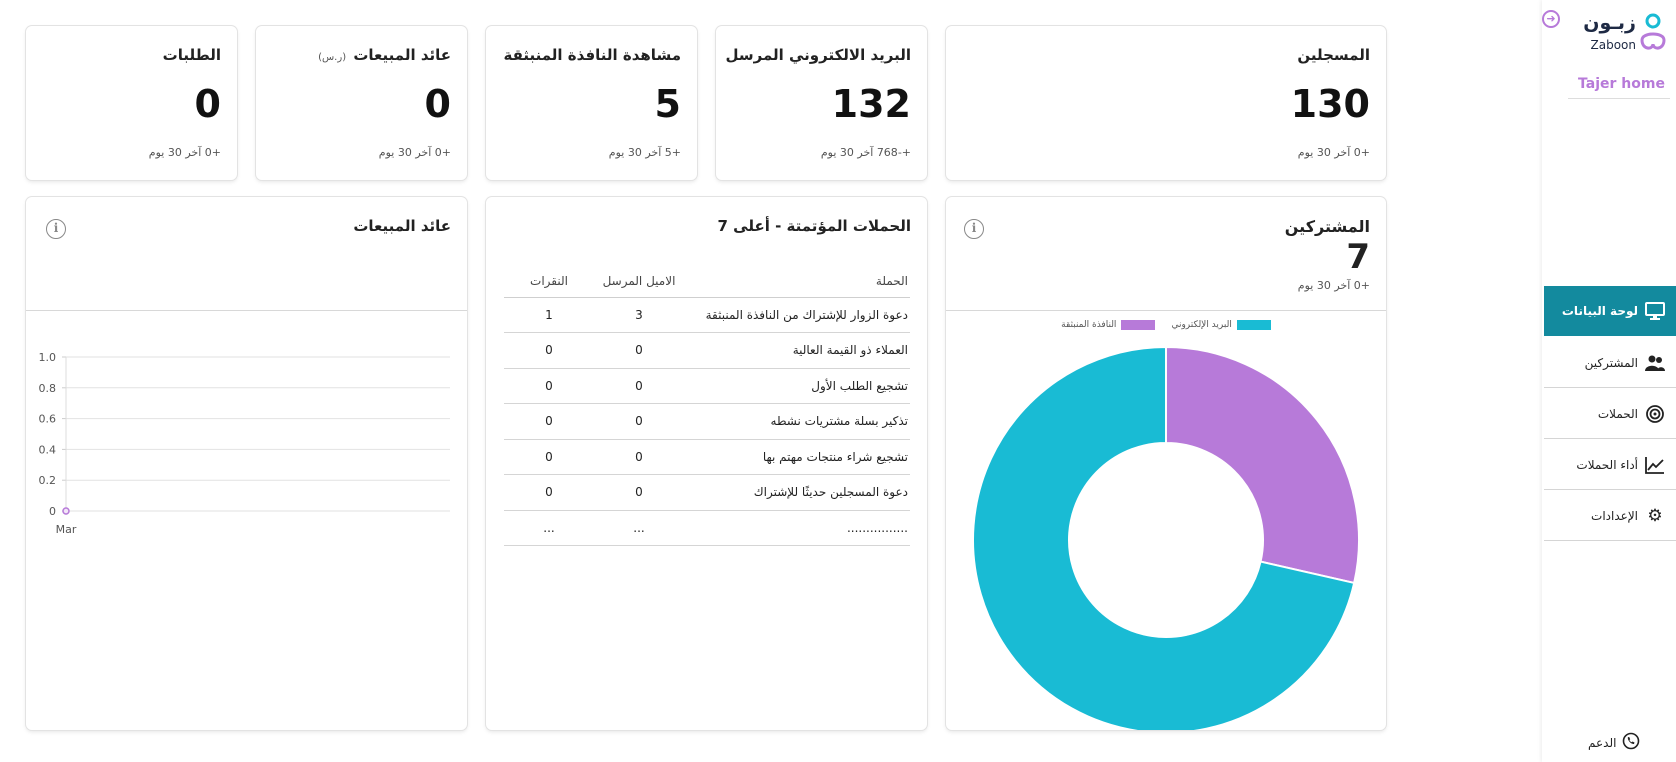 The width and height of the screenshot is (1676, 762). I want to click on panel-title: المشتركين, so click(1327, 226).